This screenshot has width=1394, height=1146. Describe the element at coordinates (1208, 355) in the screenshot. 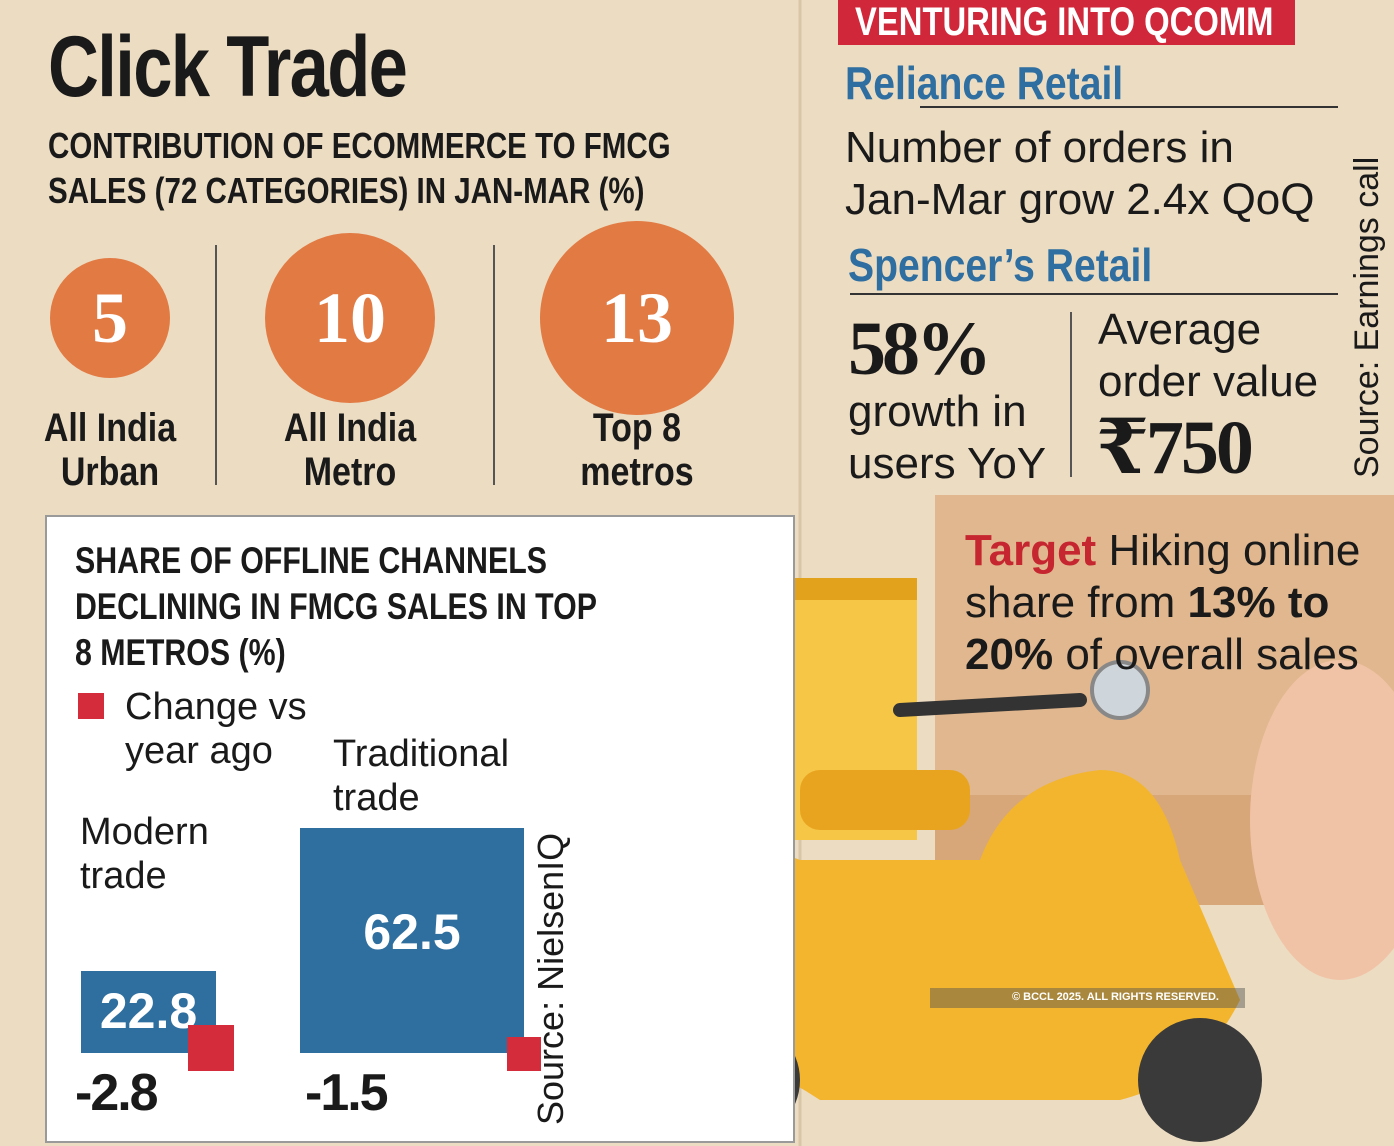

I see `aov-label: Average order value` at that location.